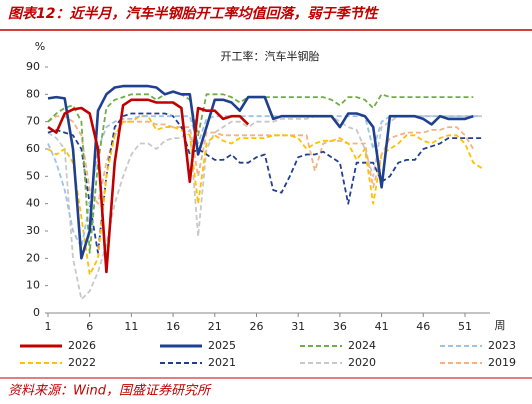 This screenshot has height=404, width=532. I want to click on y-tick-label: 30, so click(33, 230).